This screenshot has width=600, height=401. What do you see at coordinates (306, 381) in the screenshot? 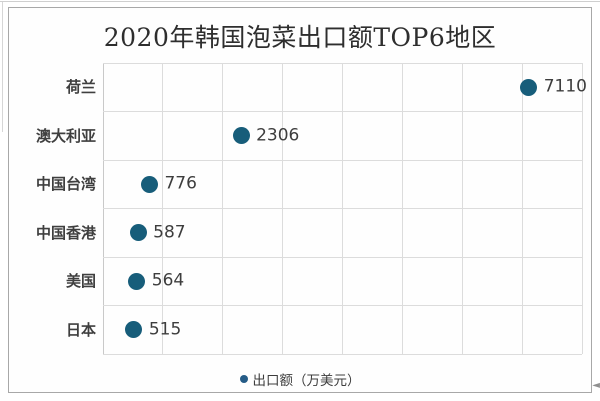
I see `legend-label: 出口额（万美元）` at bounding box center [306, 381].